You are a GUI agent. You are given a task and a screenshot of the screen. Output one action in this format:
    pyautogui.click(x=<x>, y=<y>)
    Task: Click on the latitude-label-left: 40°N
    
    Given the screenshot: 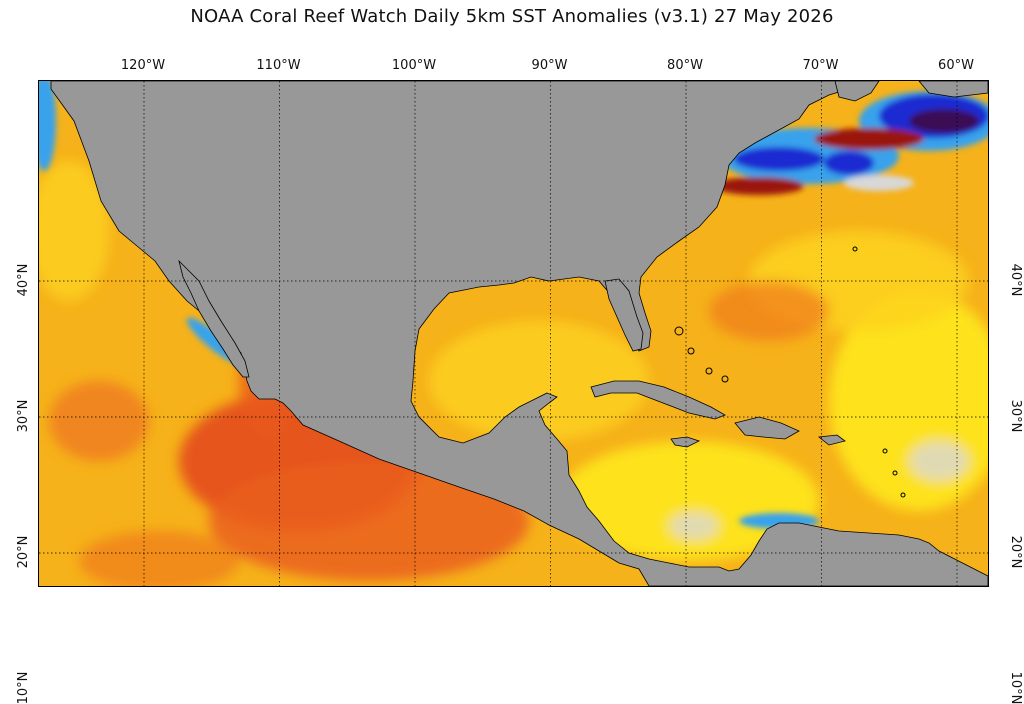 What is the action you would take?
    pyautogui.click(x=23, y=280)
    